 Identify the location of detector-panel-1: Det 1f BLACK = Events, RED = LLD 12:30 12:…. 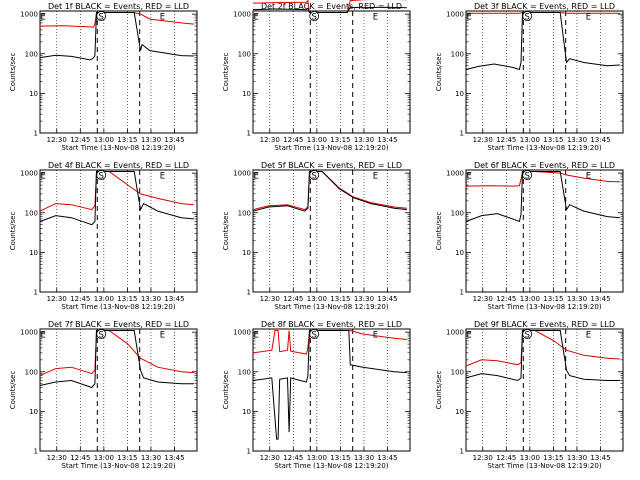
(103, 77).